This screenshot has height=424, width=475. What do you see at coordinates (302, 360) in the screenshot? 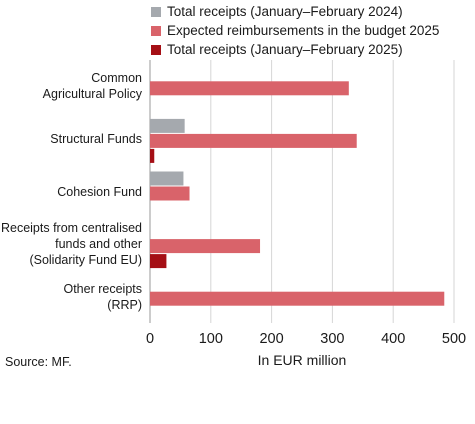
I see `x-axis-label: In EUR million` at bounding box center [302, 360].